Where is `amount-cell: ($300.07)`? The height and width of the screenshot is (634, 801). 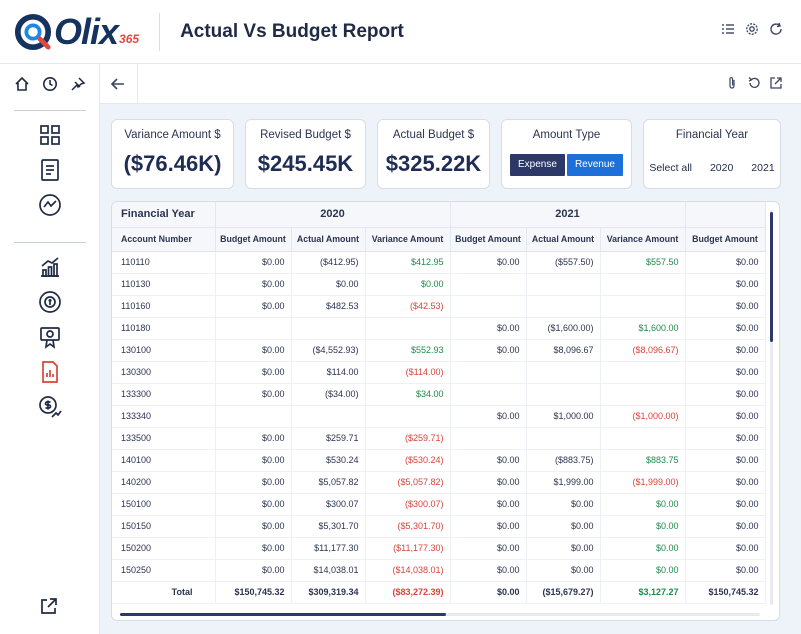
amount-cell: ($300.07) is located at coordinates (408, 504).